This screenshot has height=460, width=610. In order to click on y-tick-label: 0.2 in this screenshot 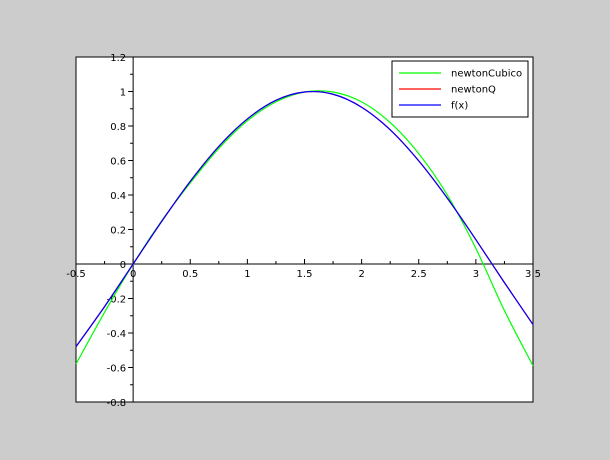, I will do `click(118, 231)`.